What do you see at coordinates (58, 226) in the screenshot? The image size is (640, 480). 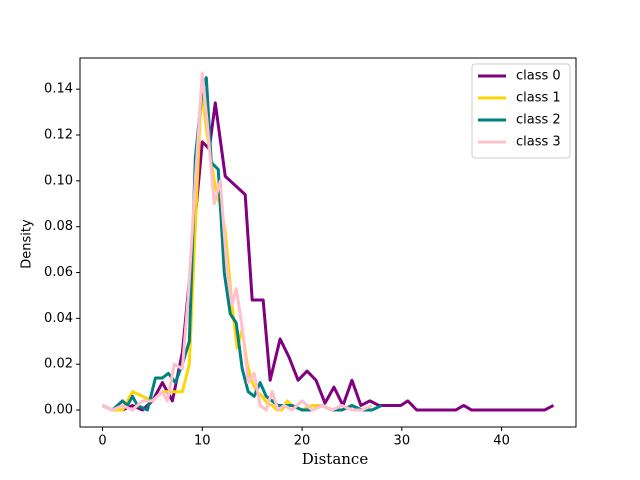 I see `y-tick-label: 0.08` at bounding box center [58, 226].